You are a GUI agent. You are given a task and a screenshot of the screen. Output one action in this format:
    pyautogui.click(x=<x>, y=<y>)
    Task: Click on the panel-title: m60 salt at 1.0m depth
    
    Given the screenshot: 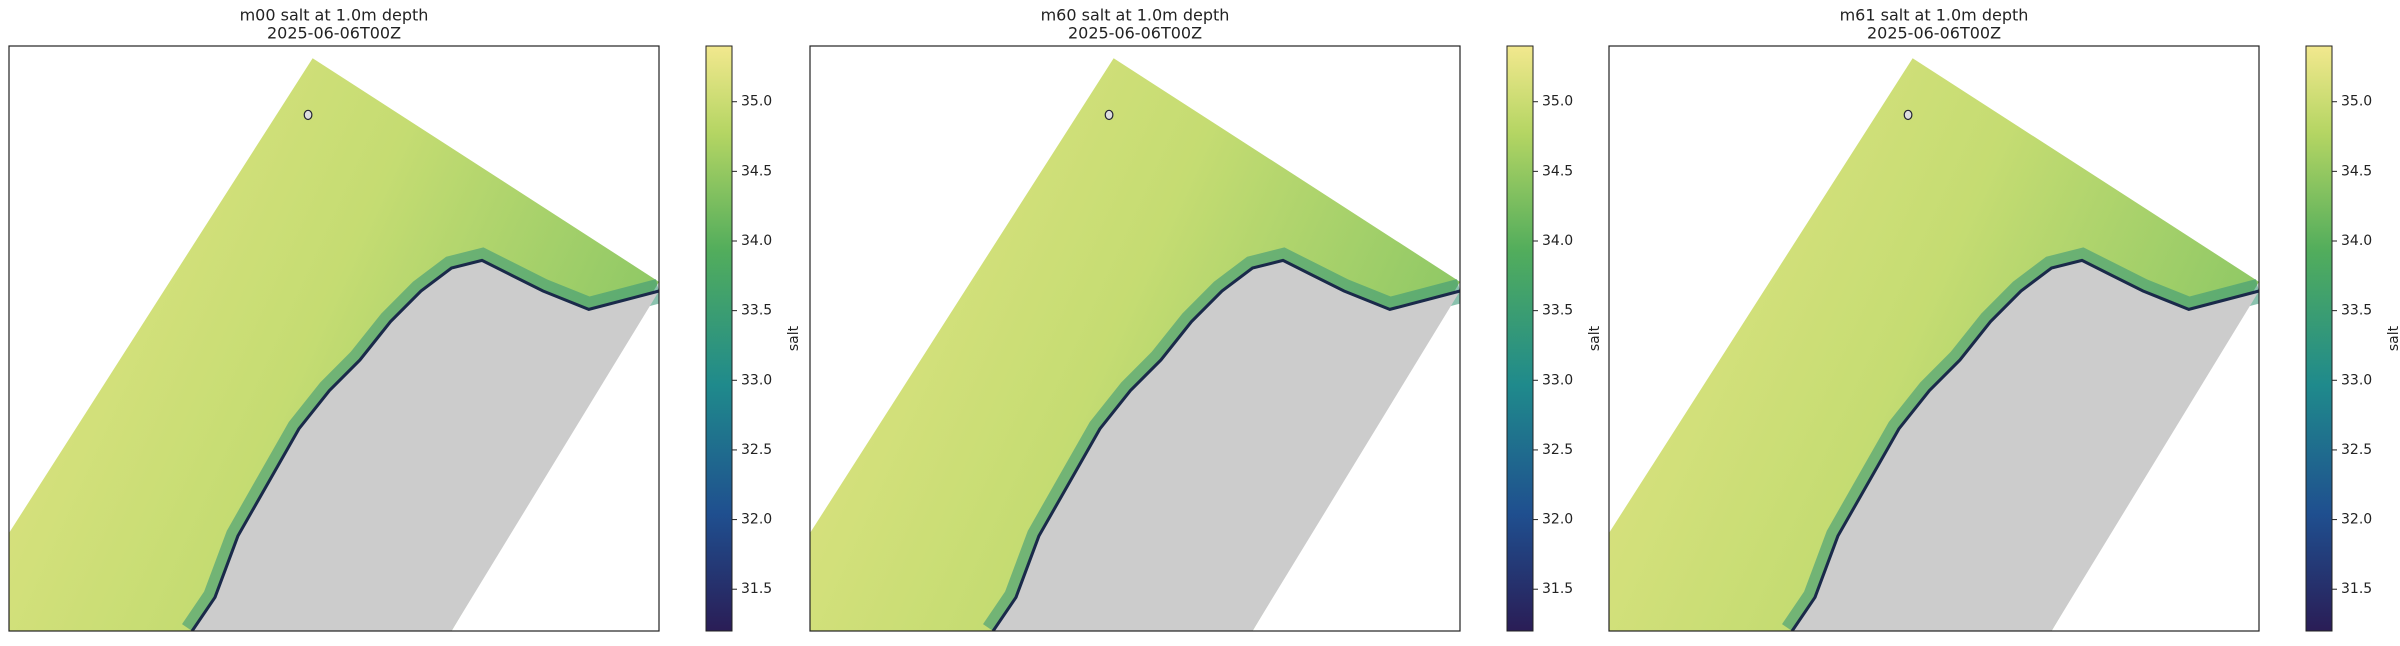 What is the action you would take?
    pyautogui.click(x=1135, y=15)
    